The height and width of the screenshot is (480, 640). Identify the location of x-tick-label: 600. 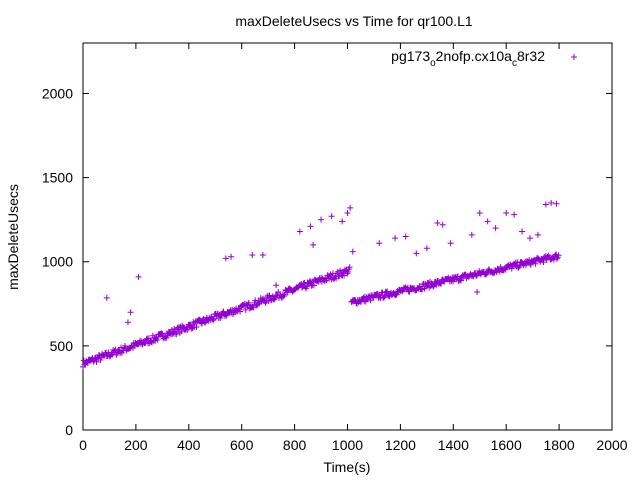
(242, 445).